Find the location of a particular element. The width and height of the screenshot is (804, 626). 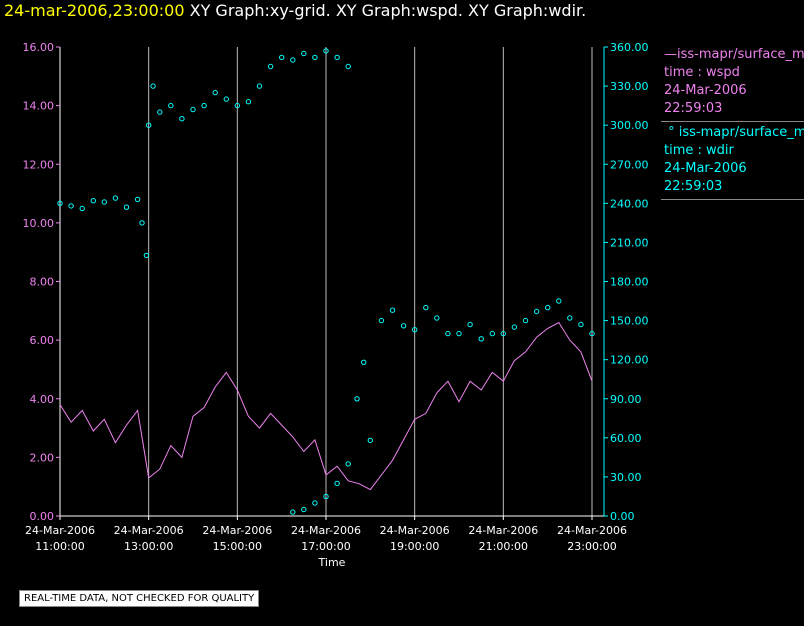

x-axis-label: Time is located at coordinates (332, 562).